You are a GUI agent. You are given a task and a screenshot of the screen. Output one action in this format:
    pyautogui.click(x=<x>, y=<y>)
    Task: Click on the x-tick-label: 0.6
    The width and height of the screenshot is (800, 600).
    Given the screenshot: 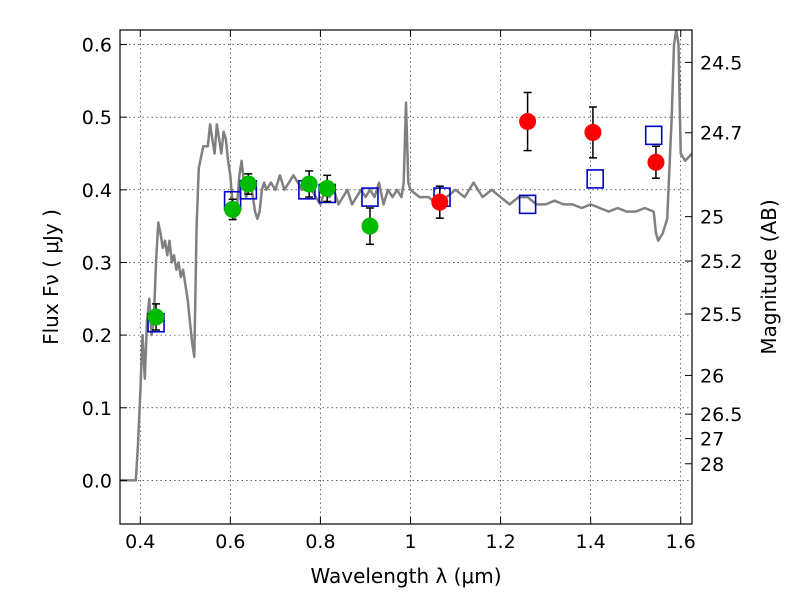 What is the action you would take?
    pyautogui.click(x=230, y=542)
    